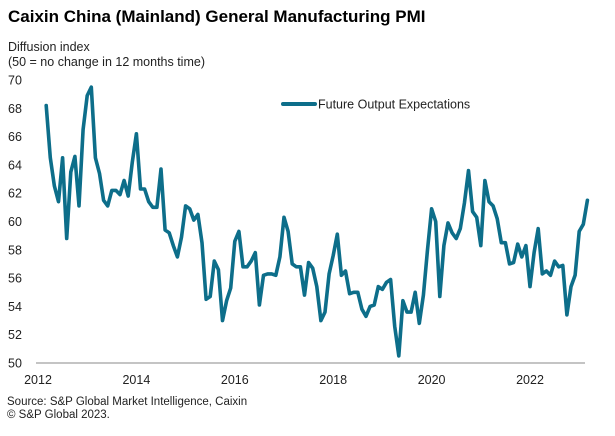 The height and width of the screenshot is (436, 615). Describe the element at coordinates (235, 380) in the screenshot. I see `x-tick-label: 2016` at that location.